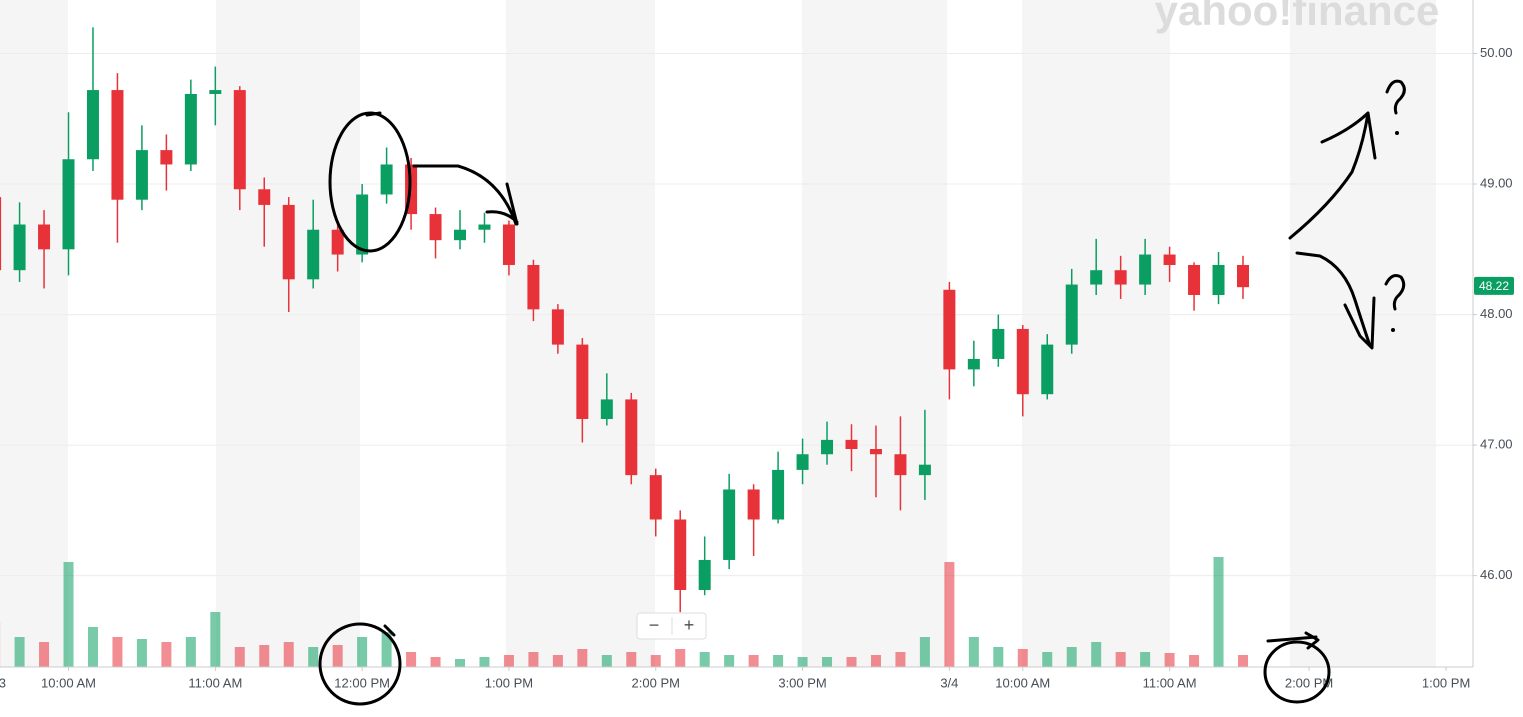  What do you see at coordinates (654, 625) in the screenshot?
I see `zoom-out: −` at bounding box center [654, 625].